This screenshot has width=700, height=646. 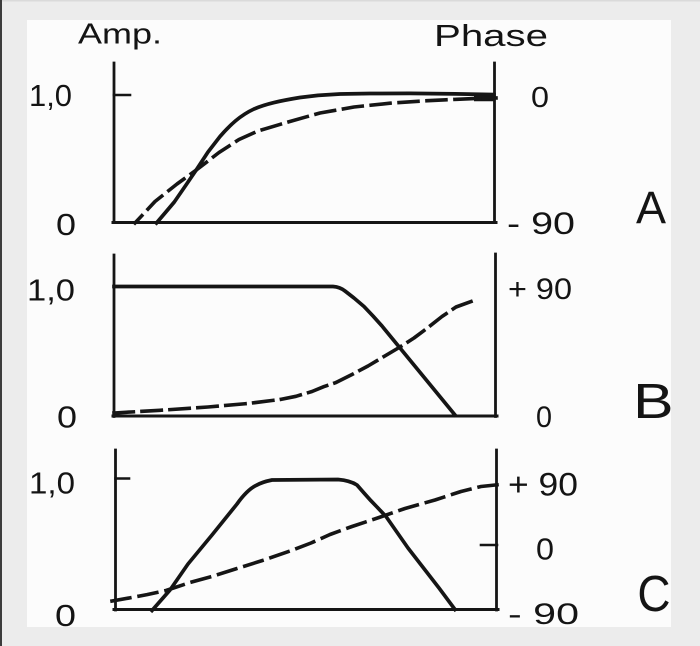 I want to click on svg-text: Phase, so click(x=491, y=36).